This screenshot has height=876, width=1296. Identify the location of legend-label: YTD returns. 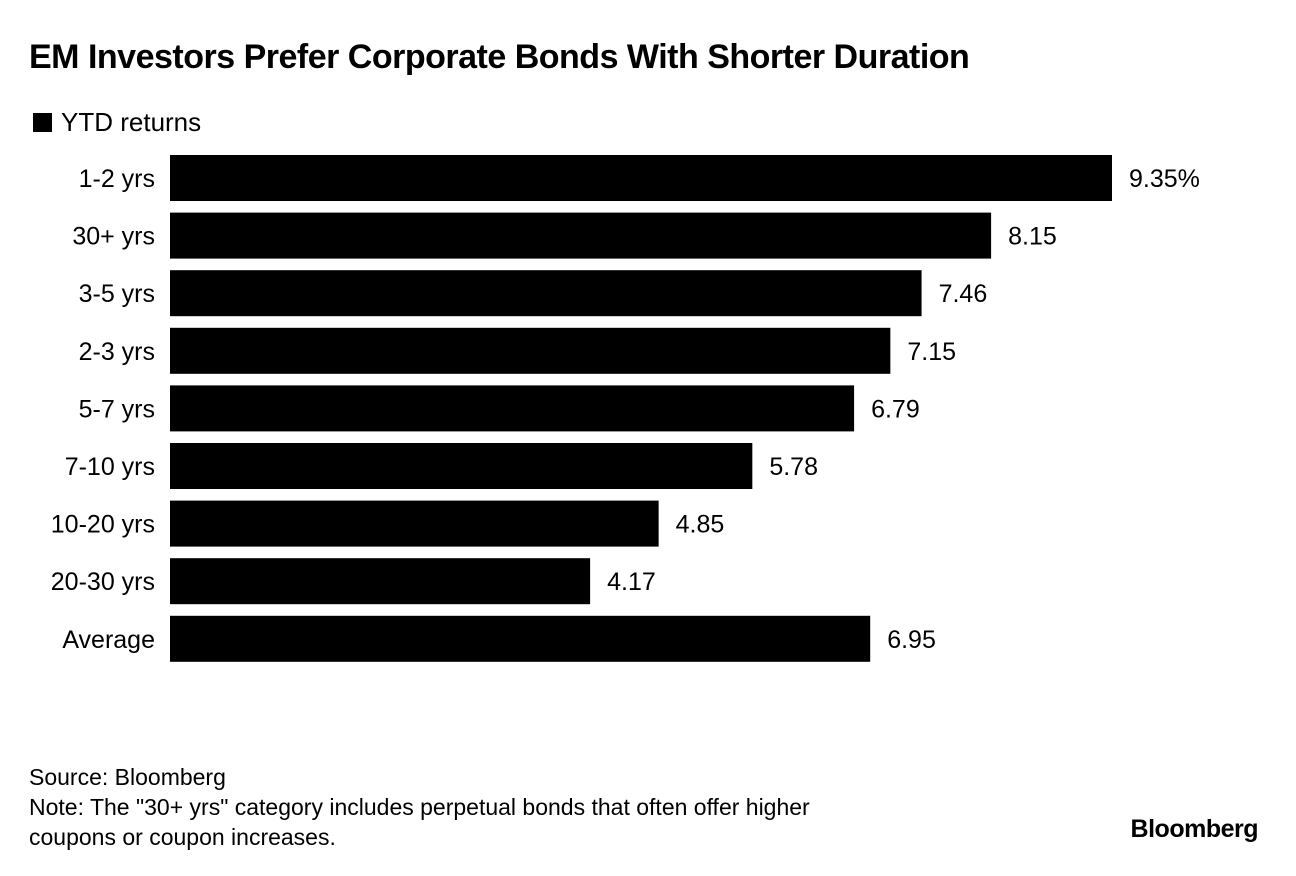
(131, 121).